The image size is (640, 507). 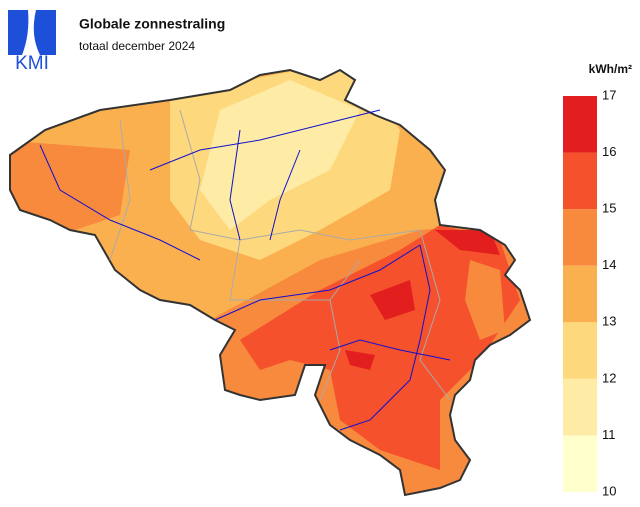 What do you see at coordinates (32, 42) in the screenshot?
I see `logo: KMI` at bounding box center [32, 42].